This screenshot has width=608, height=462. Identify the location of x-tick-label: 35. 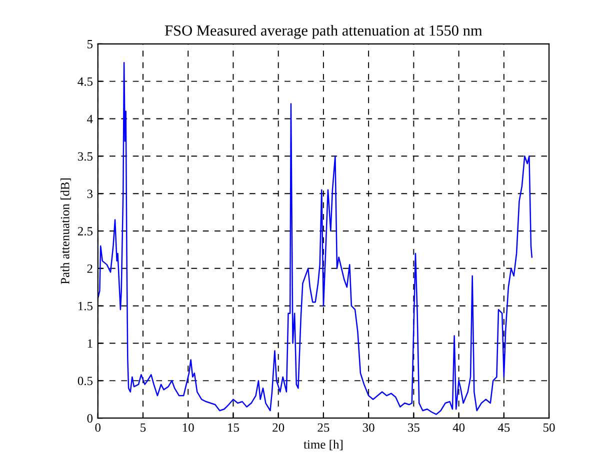
(414, 427).